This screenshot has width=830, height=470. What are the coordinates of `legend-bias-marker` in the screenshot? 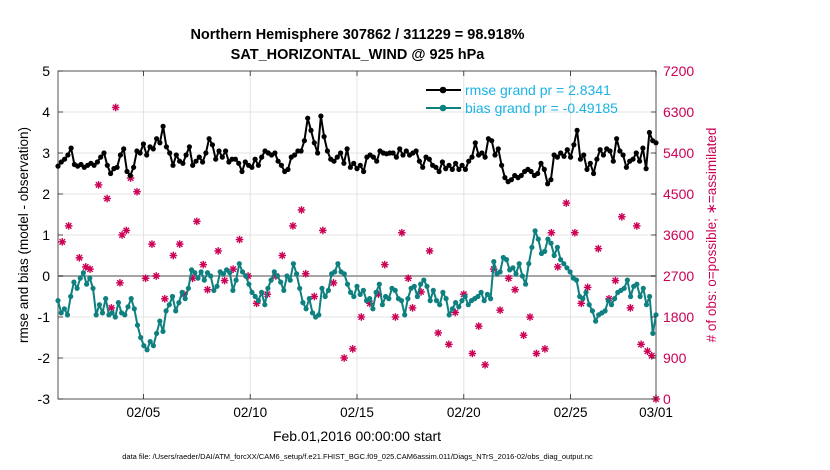 It's located at (443, 108).